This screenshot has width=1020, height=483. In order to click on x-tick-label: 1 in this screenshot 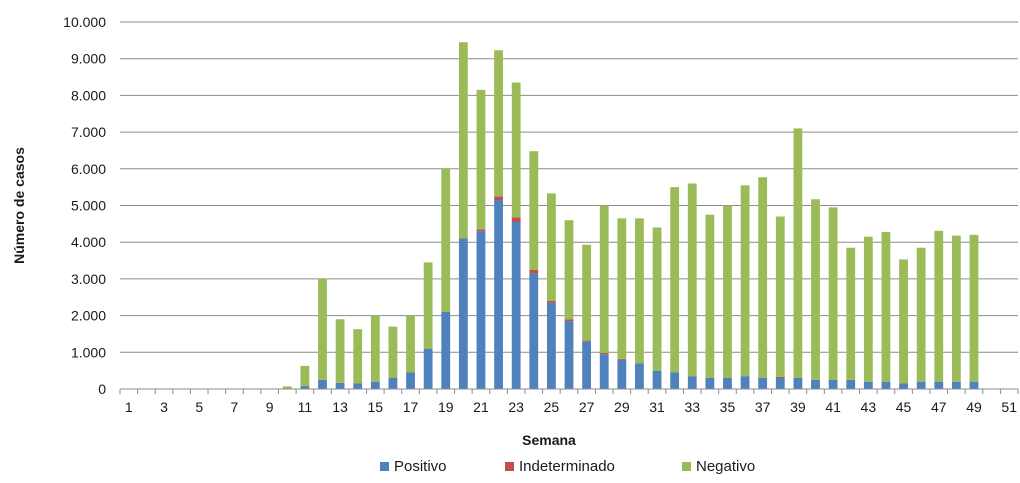, I will do `click(129, 407)`.